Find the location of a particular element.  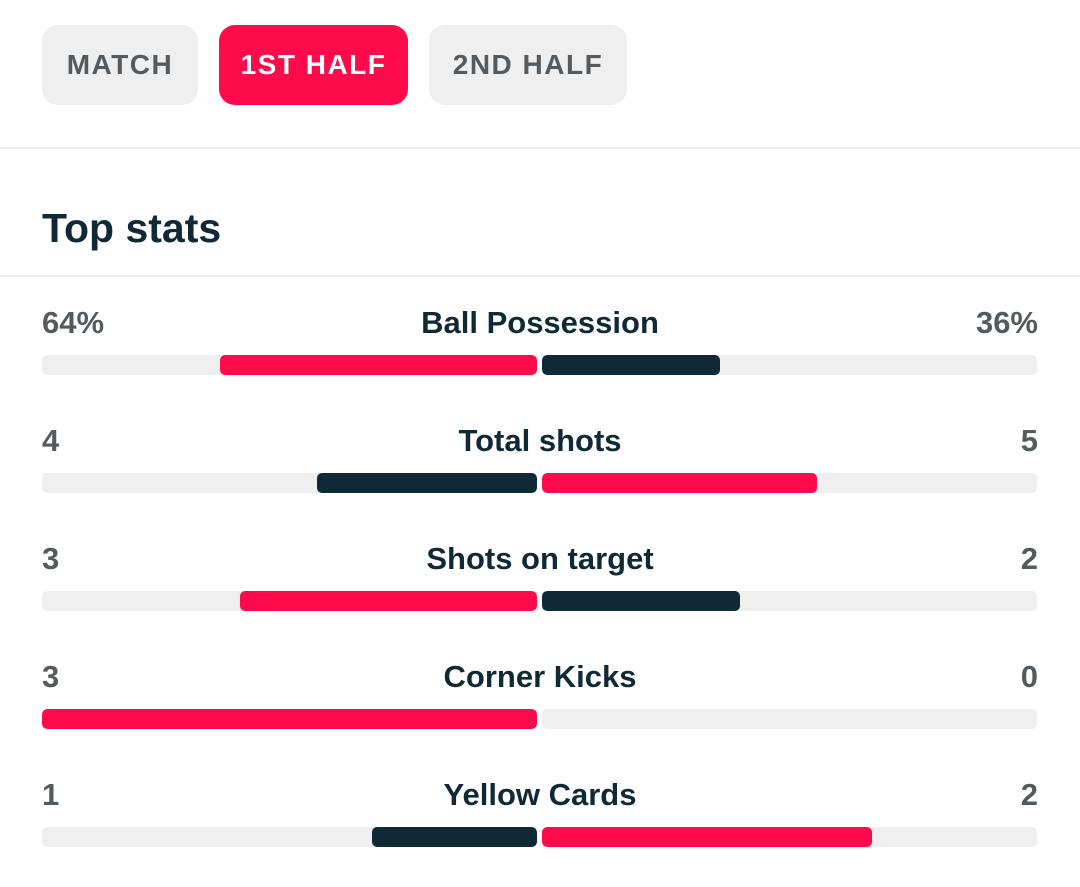

title-divider is located at coordinates (540, 276).